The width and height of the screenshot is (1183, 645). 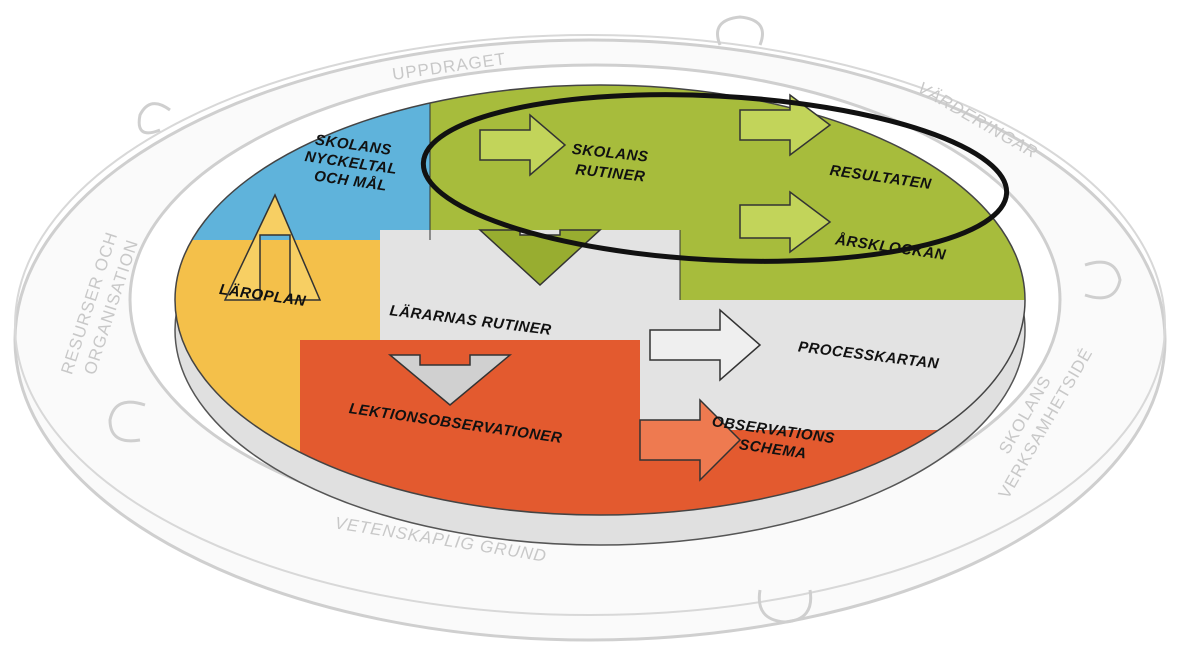 What do you see at coordinates (715, 178) in the screenshot?
I see `highlight-circle` at bounding box center [715, 178].